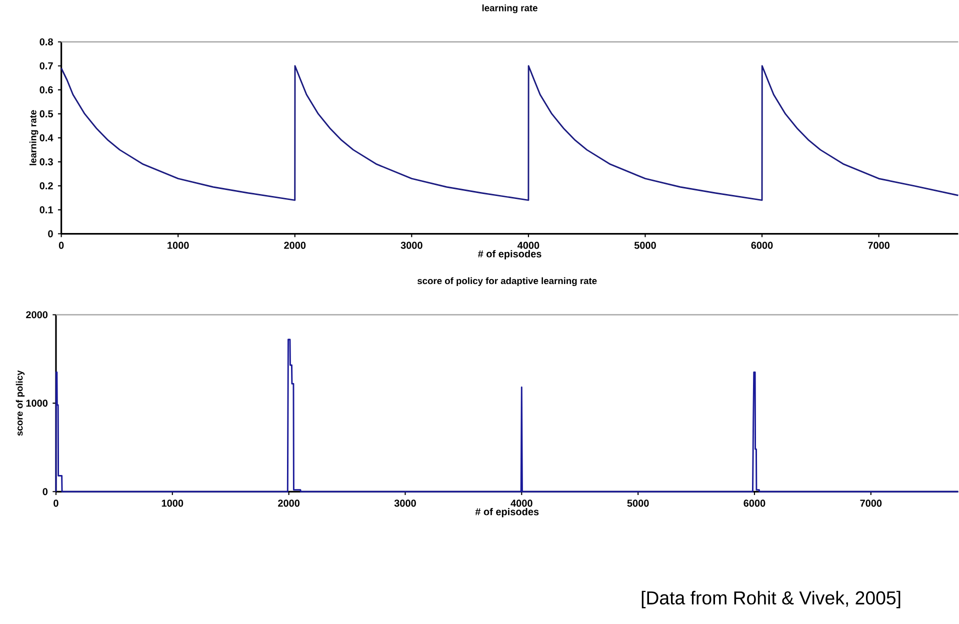  Describe the element at coordinates (46, 90) in the screenshot. I see `y-tick-label: 0.6` at that location.